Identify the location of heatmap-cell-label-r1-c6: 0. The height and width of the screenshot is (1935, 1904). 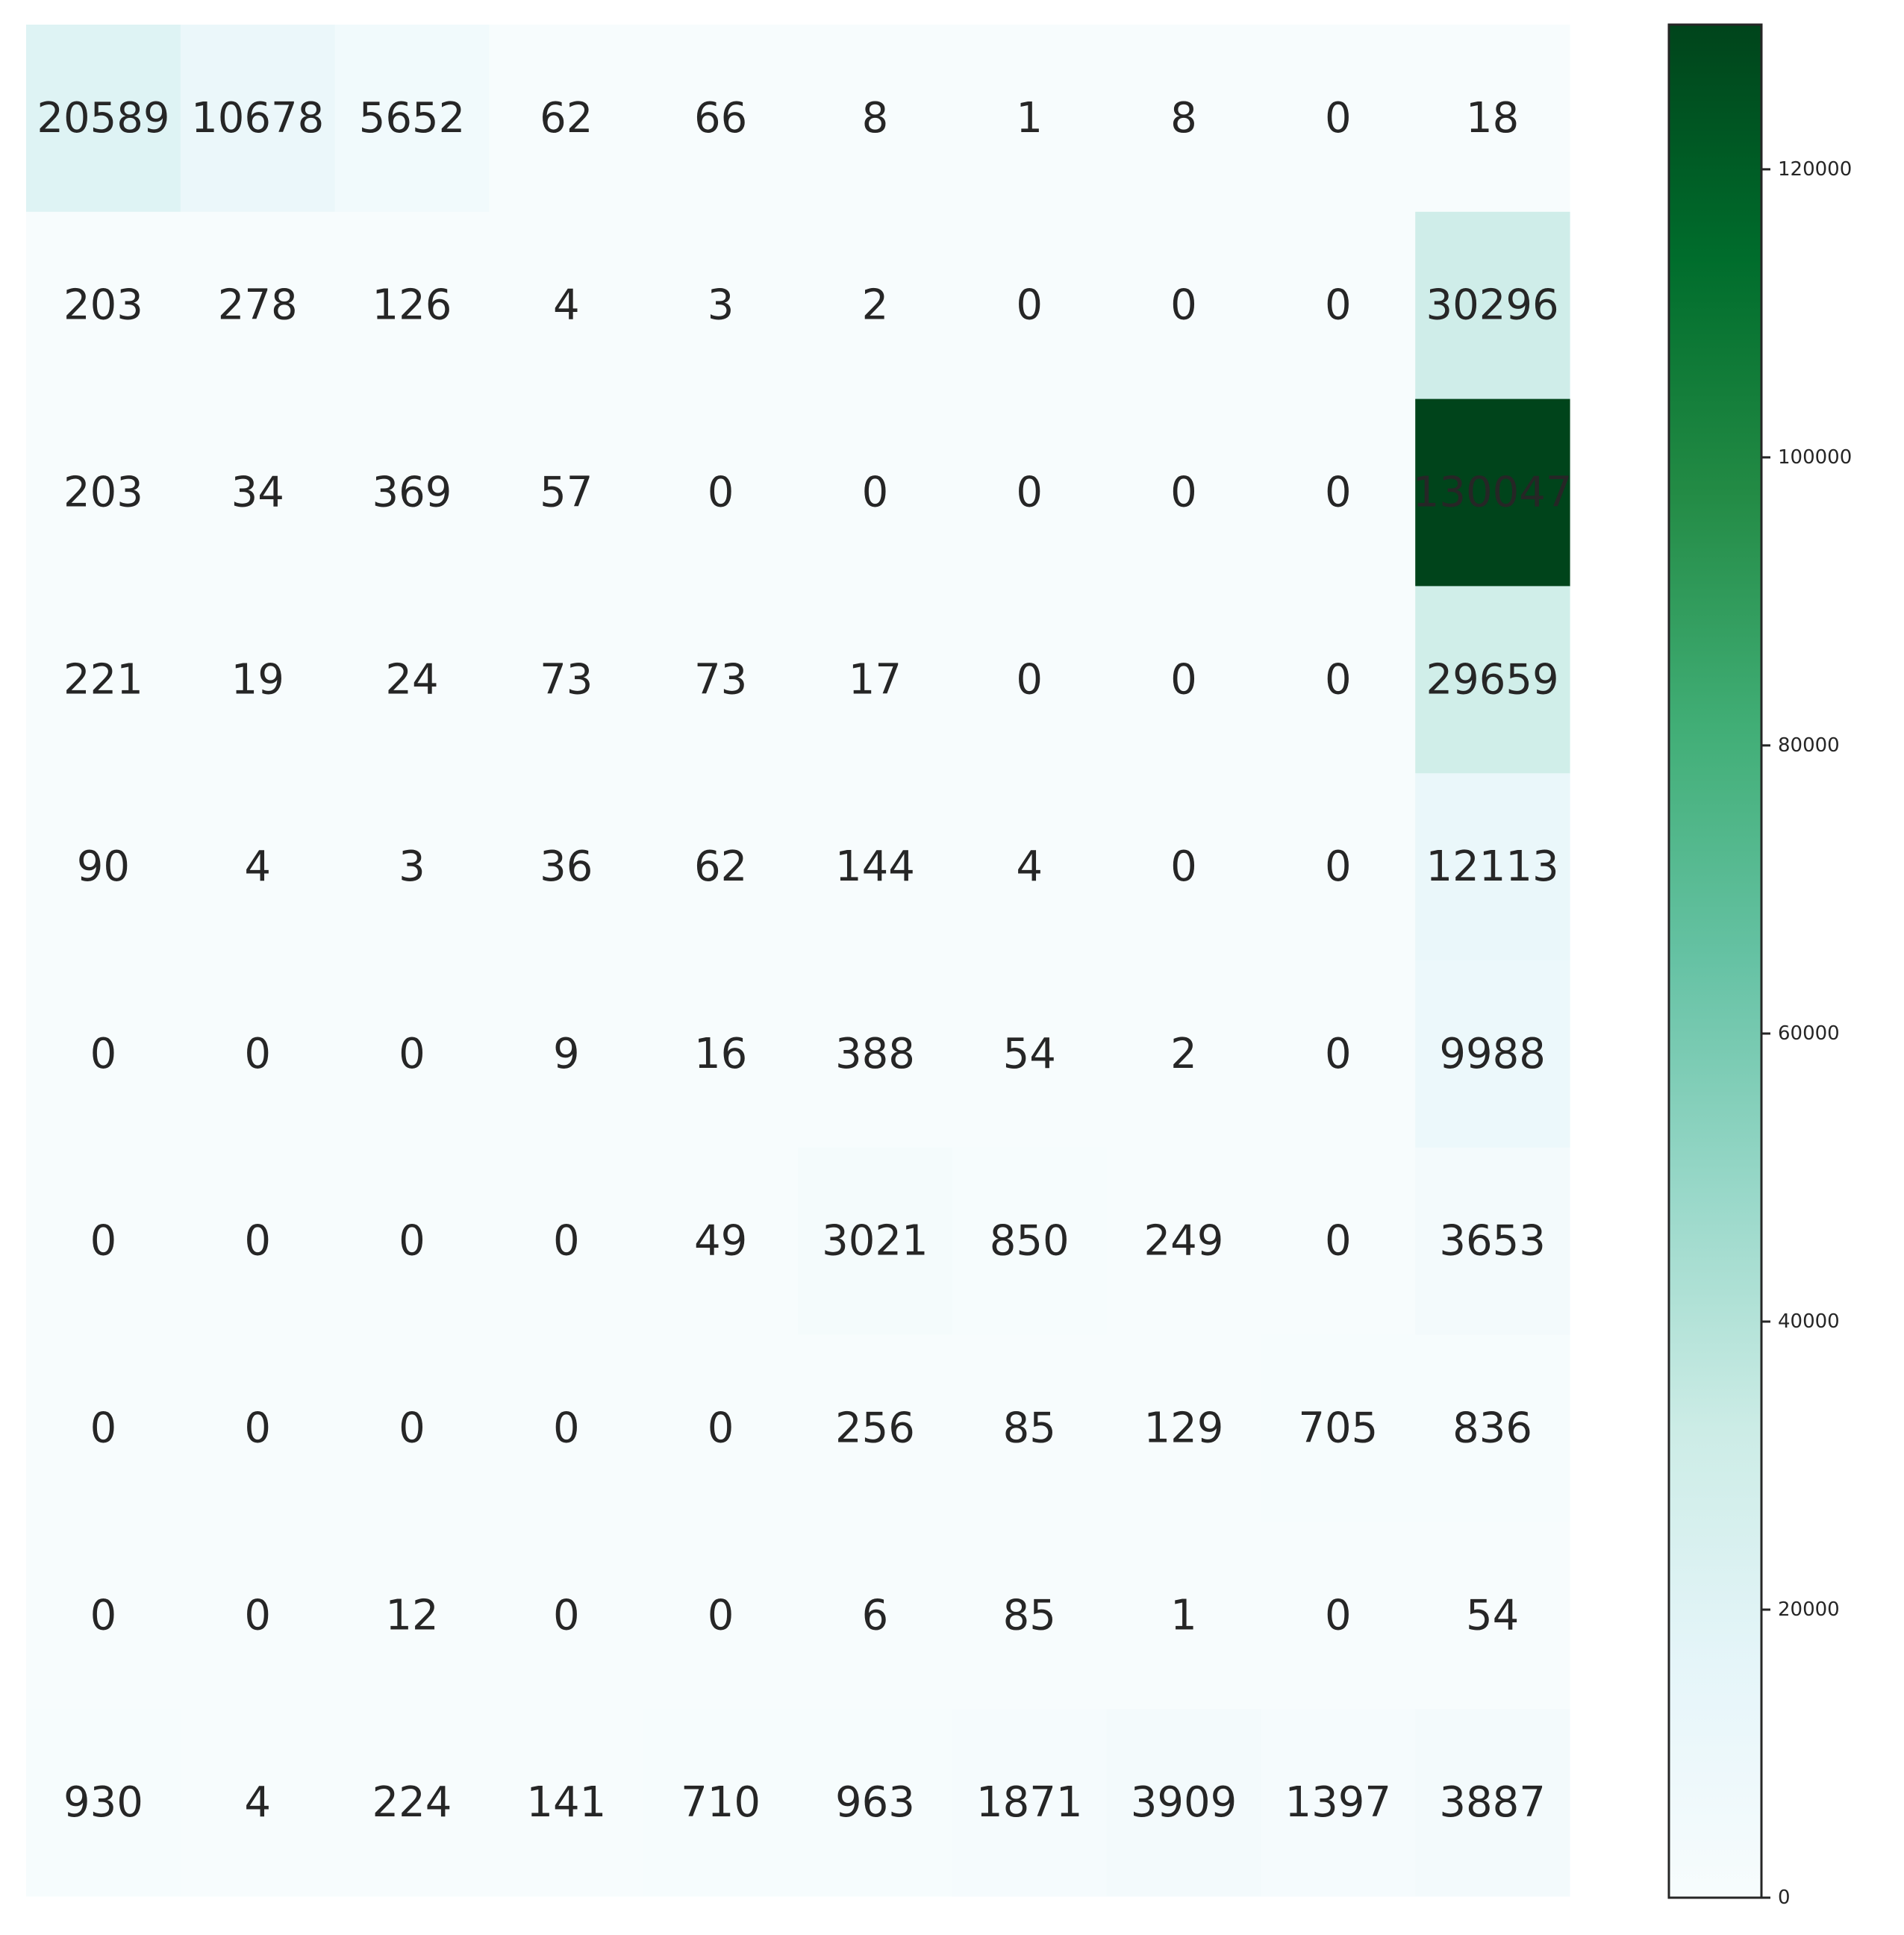
(1029, 306).